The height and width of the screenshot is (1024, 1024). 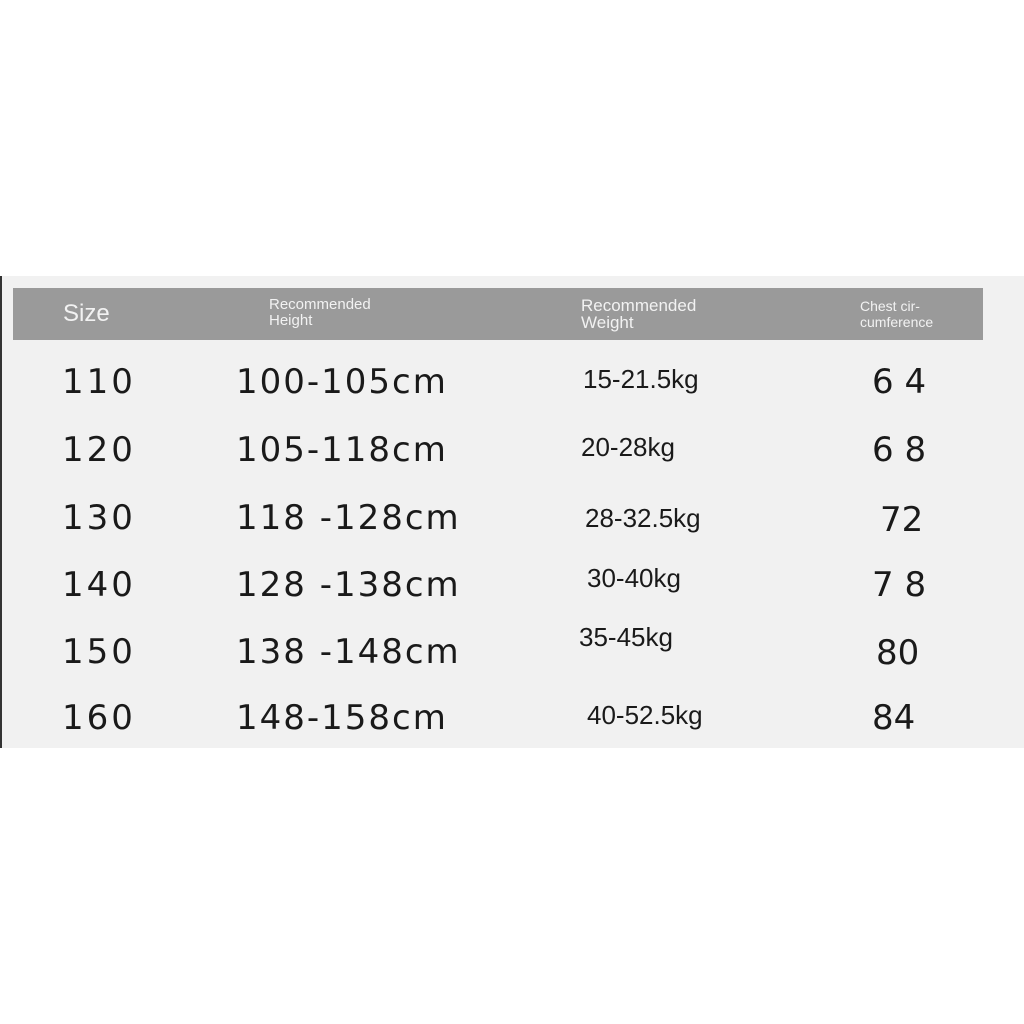 I want to click on row-height: 105-118cm, so click(x=342, y=450).